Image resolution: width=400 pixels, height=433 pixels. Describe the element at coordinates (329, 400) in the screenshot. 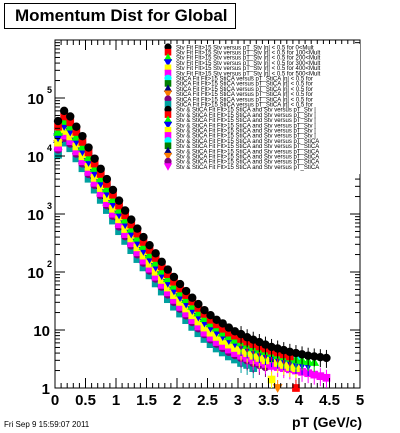

I see `x-tick-label: 4.5` at that location.